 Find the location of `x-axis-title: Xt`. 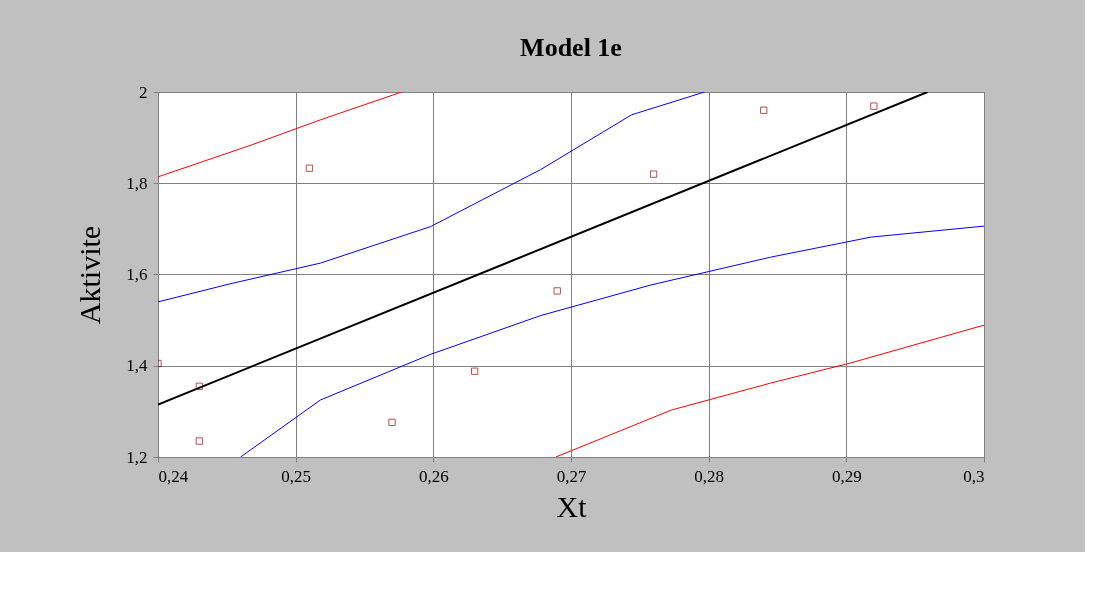

x-axis-title: Xt is located at coordinates (572, 506).